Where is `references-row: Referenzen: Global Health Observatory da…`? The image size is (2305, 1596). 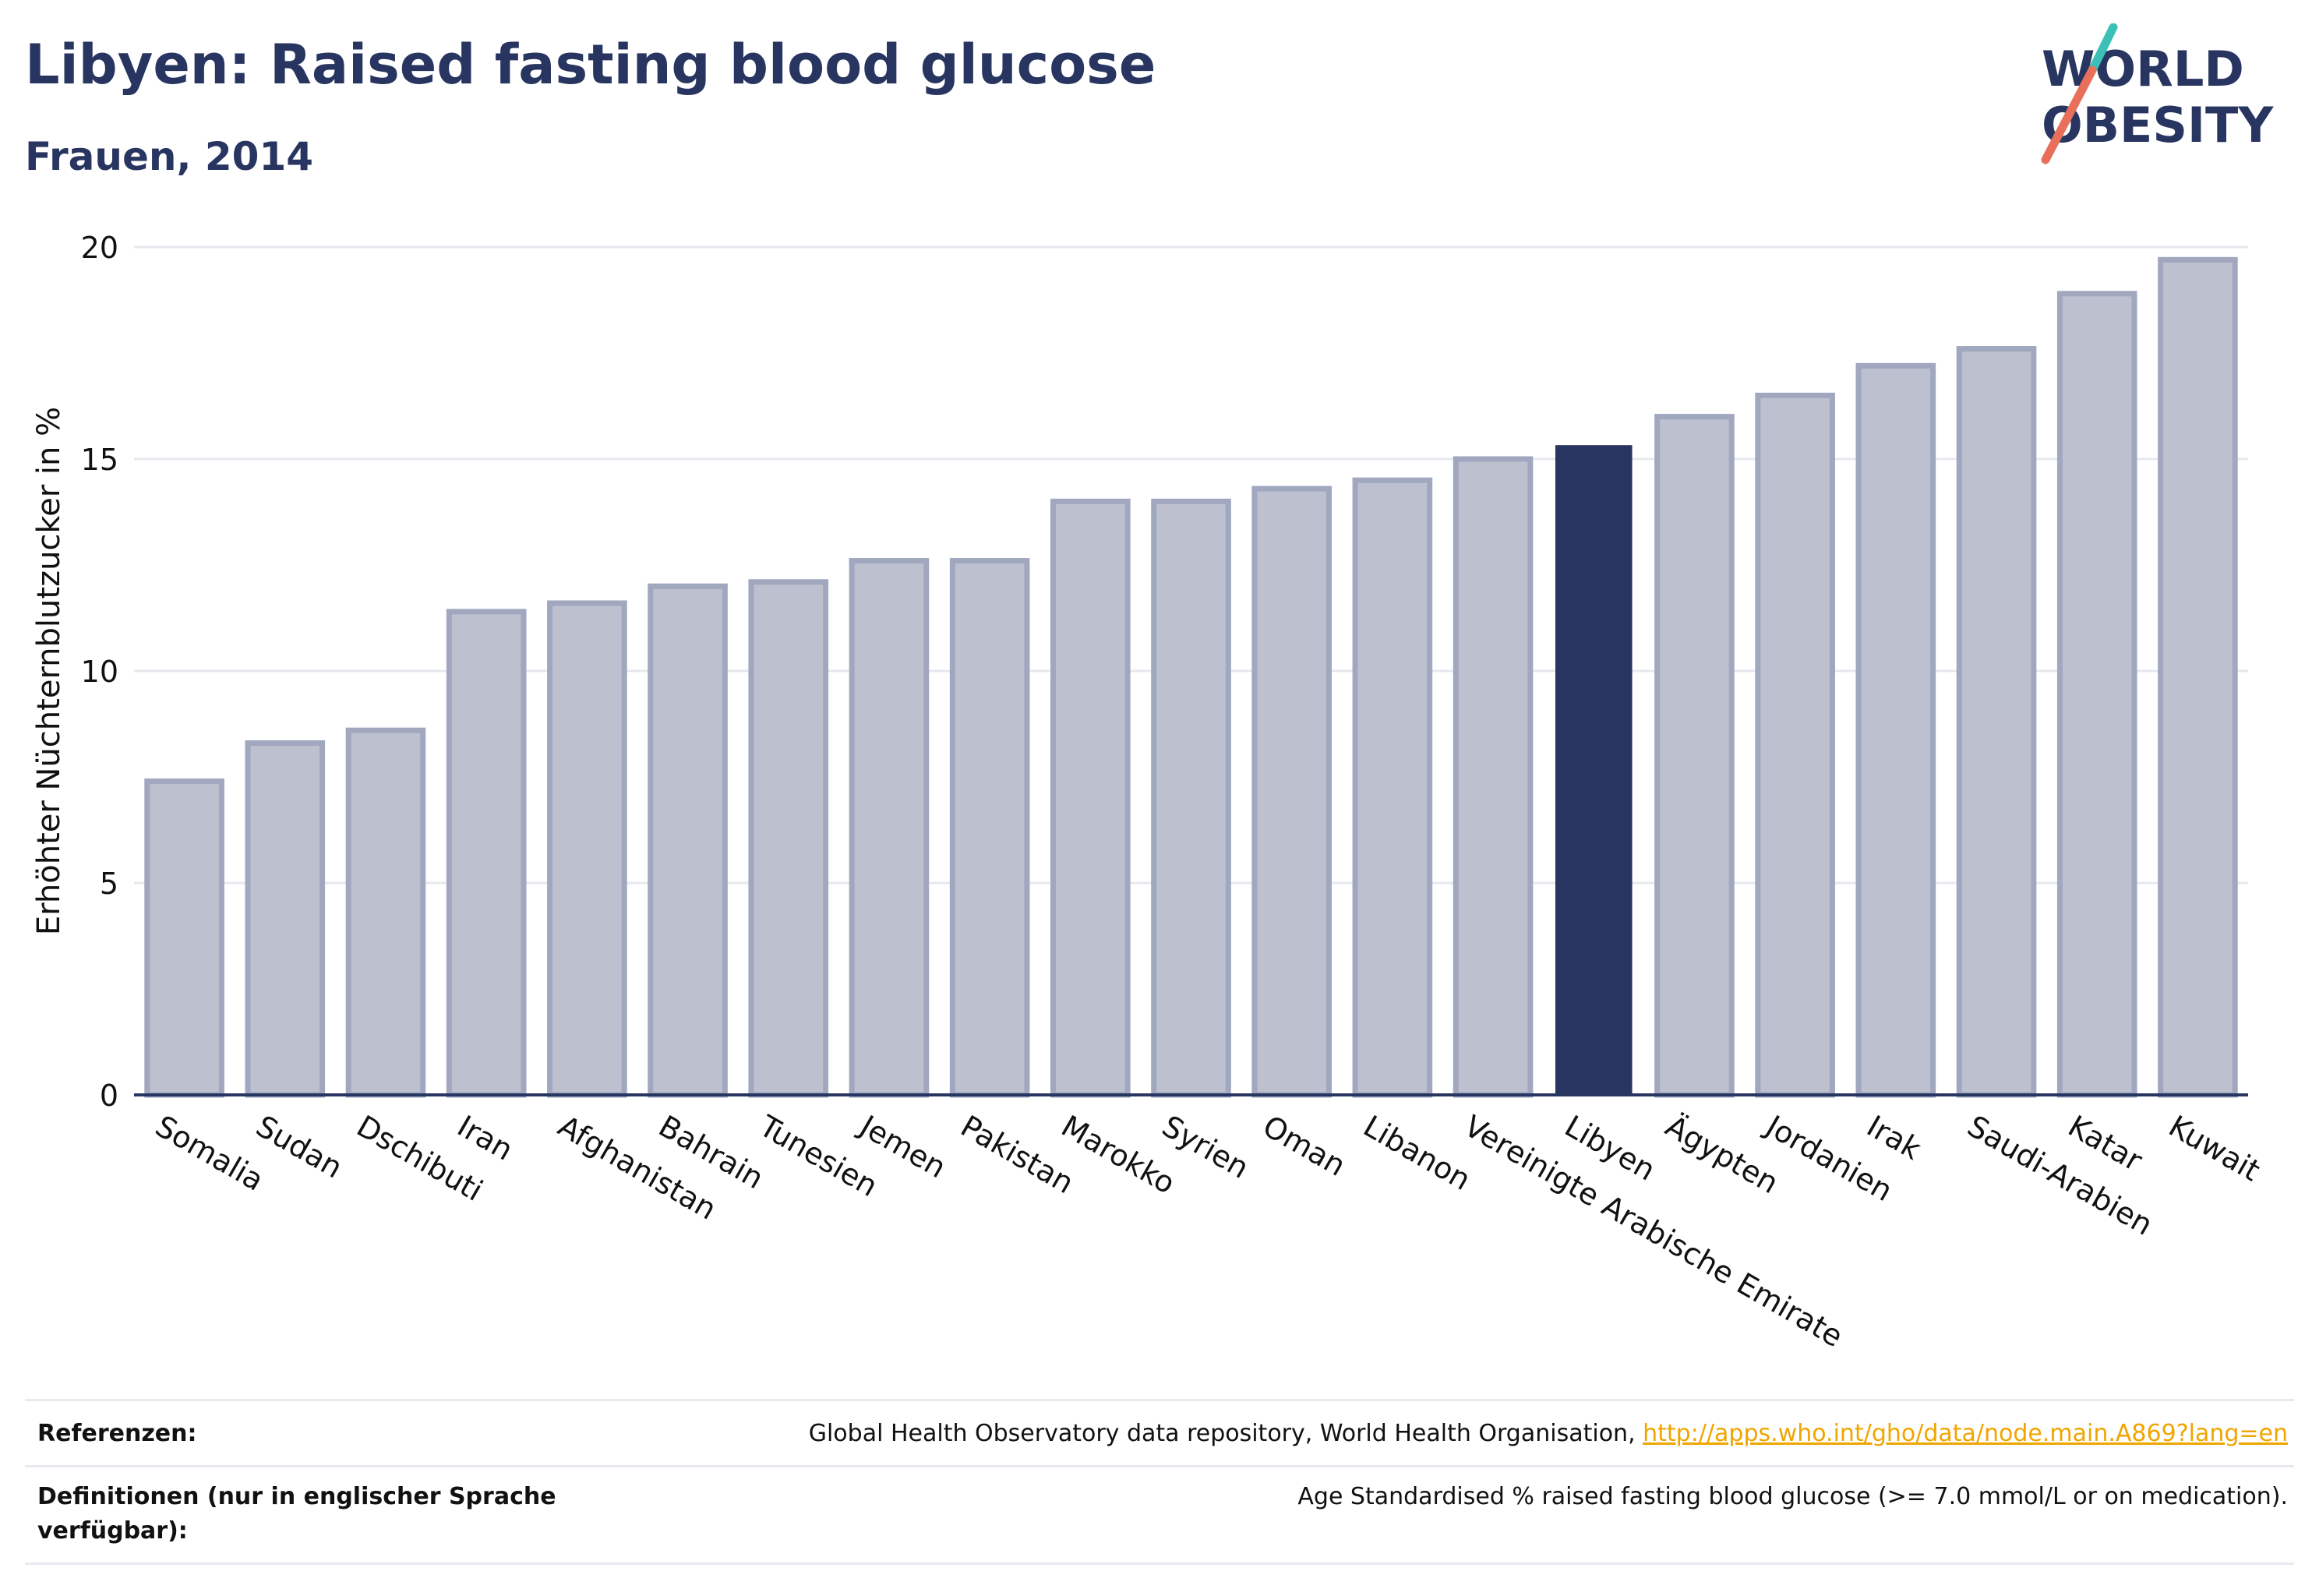 references-row: Referenzen: Global Health Observatory da… is located at coordinates (1159, 1434).